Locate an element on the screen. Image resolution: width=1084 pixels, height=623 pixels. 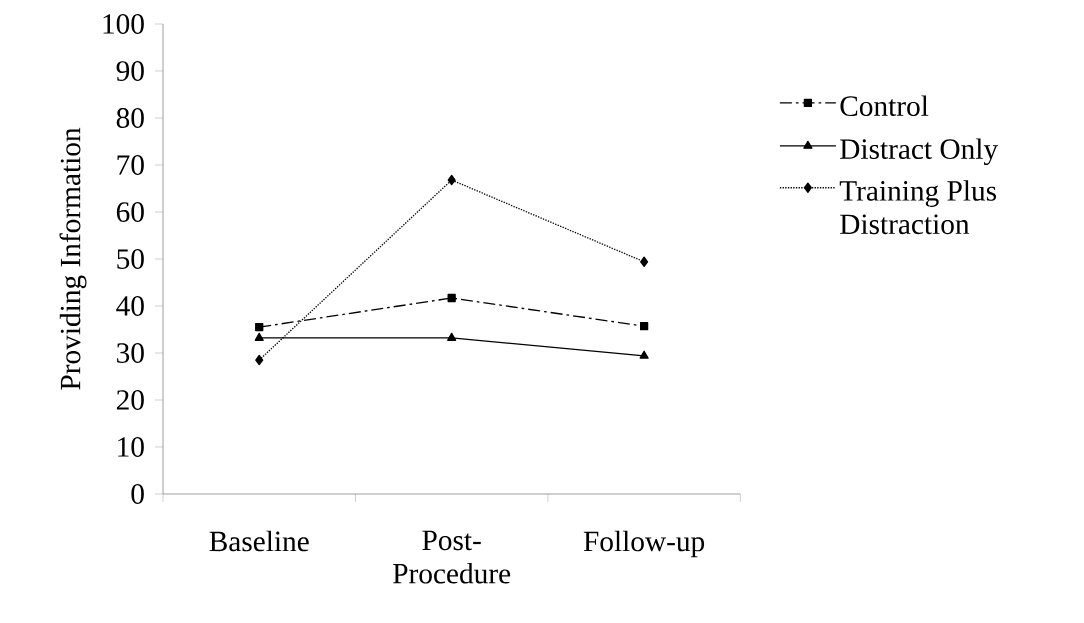
y-tick-label: 50 is located at coordinates (130, 259).